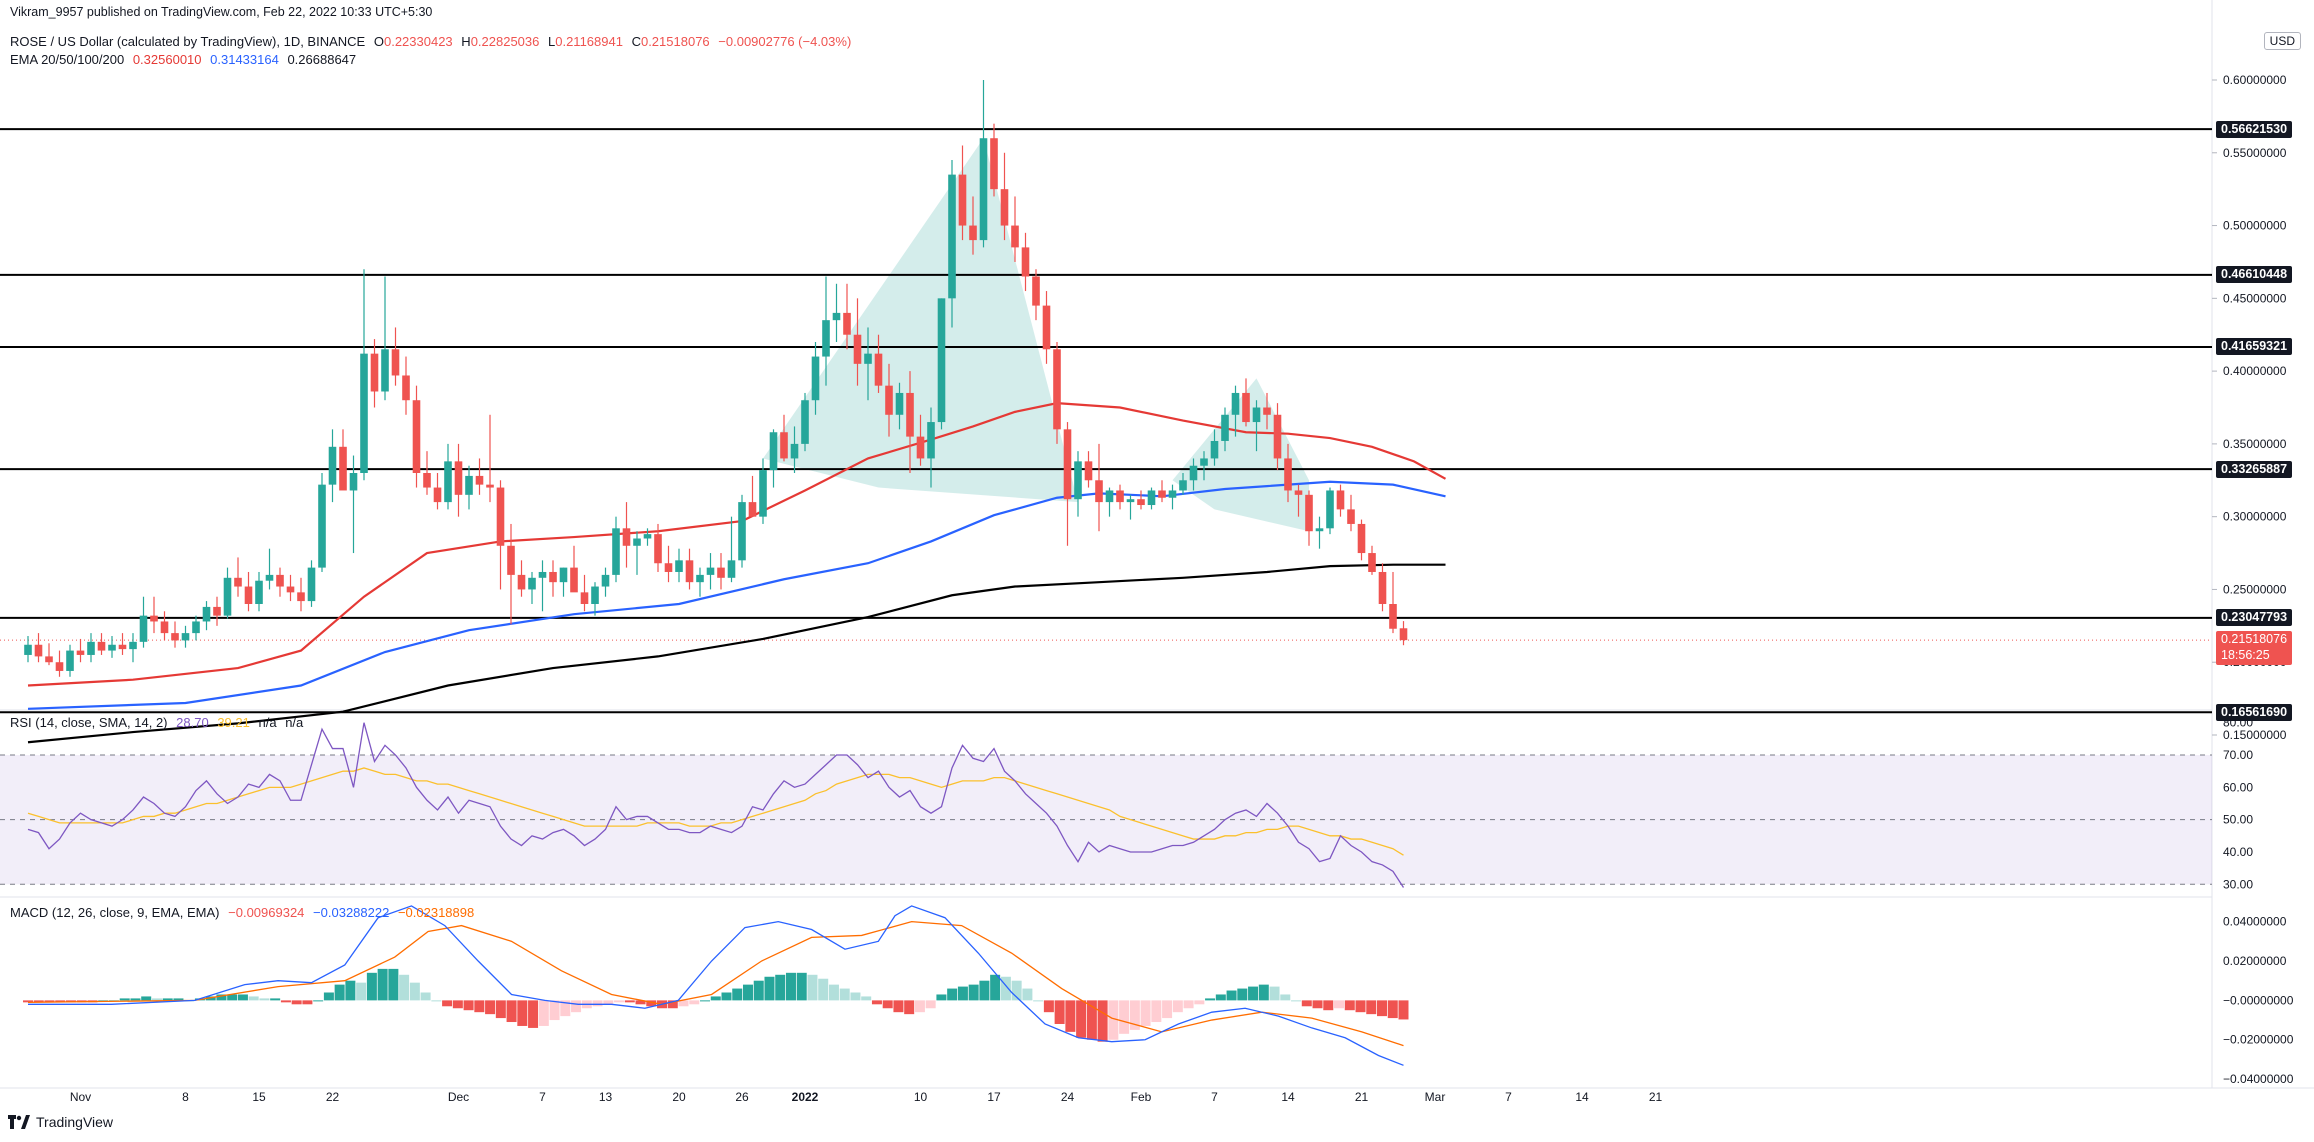 The width and height of the screenshot is (2314, 1142). I want to click on level-price-label: 0.56621530, so click(2254, 129).